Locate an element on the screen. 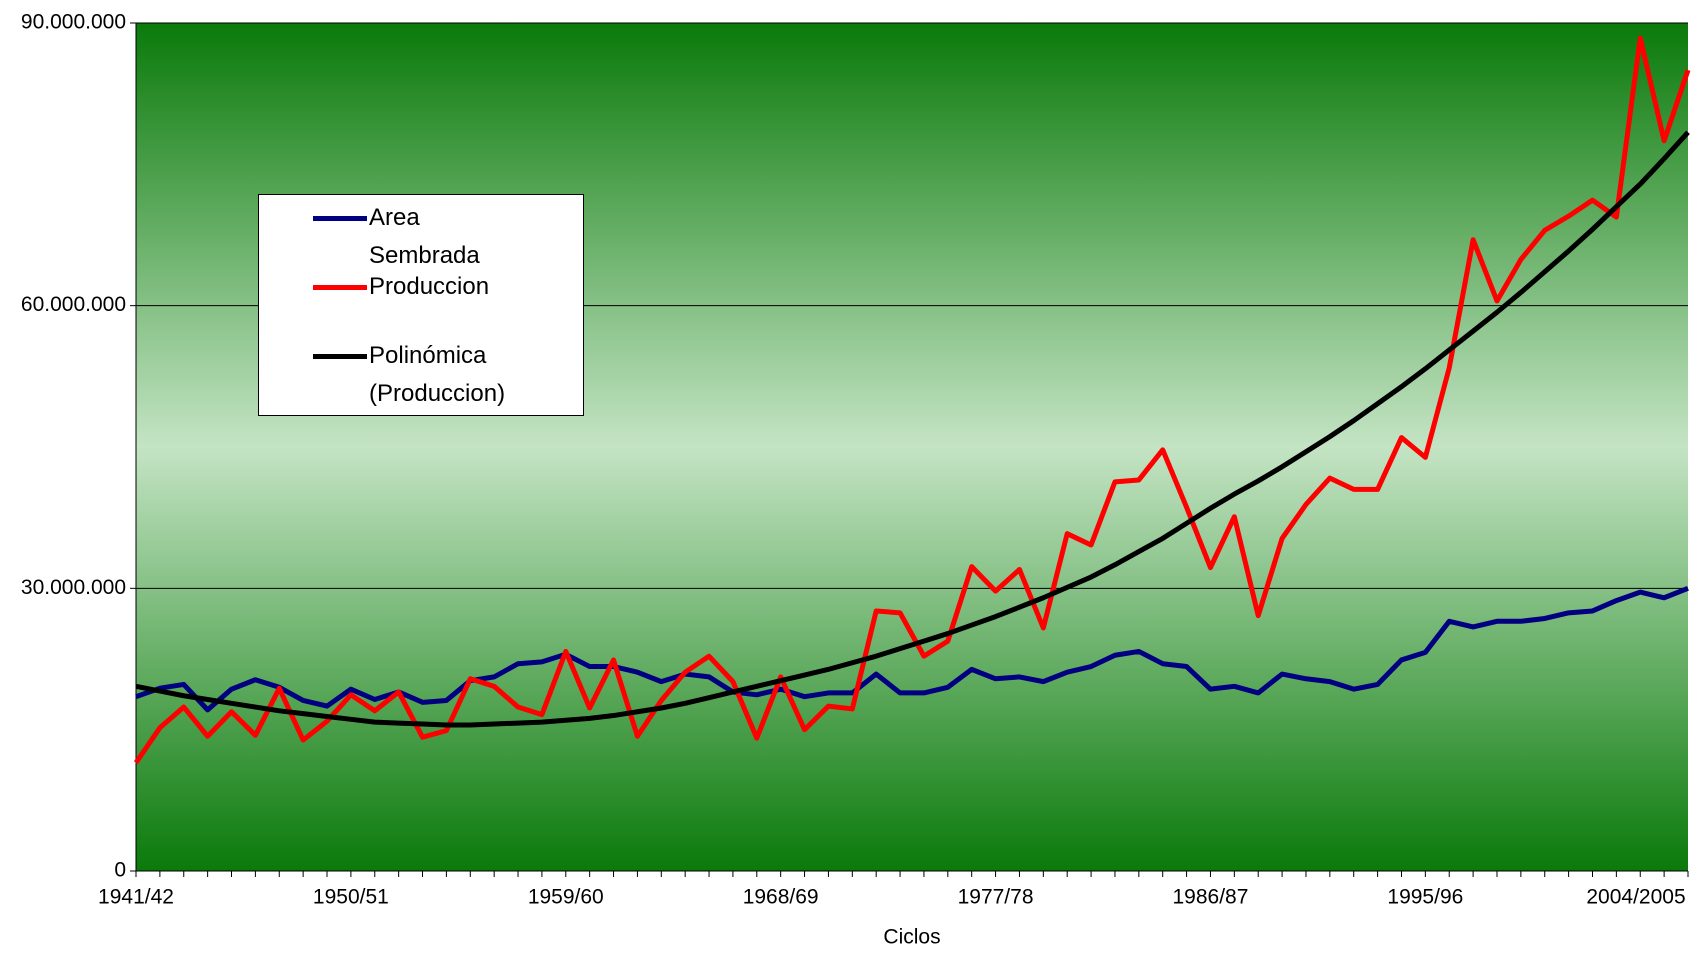  legend-entry: Produccion is located at coordinates (443, 287).